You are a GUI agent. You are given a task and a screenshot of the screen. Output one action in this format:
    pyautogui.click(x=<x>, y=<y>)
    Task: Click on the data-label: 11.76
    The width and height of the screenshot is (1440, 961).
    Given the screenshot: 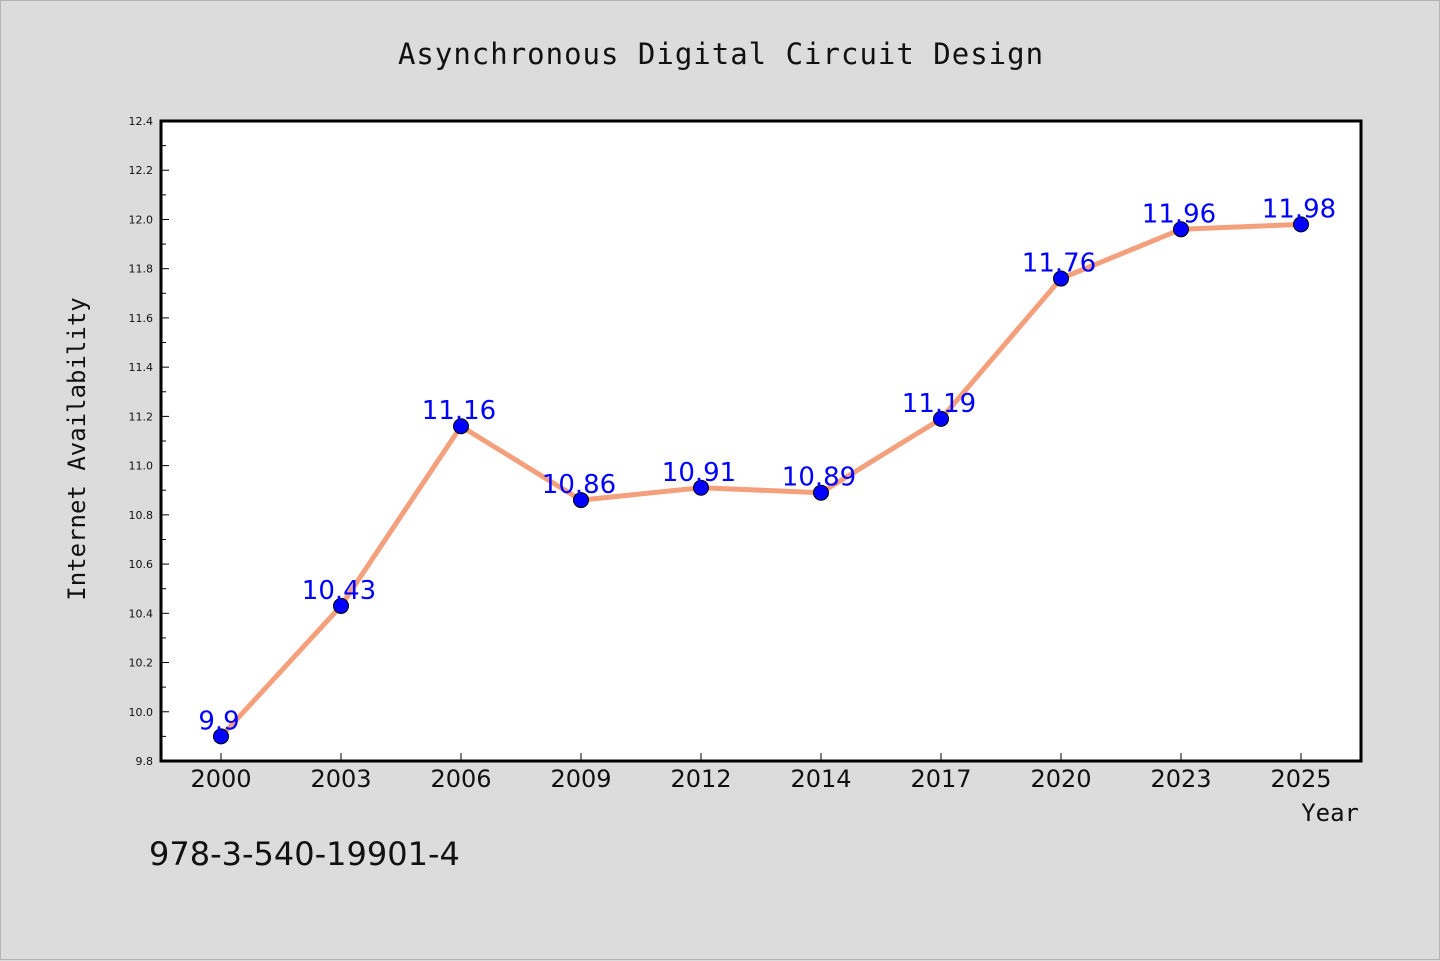 What is the action you would take?
    pyautogui.click(x=1059, y=264)
    